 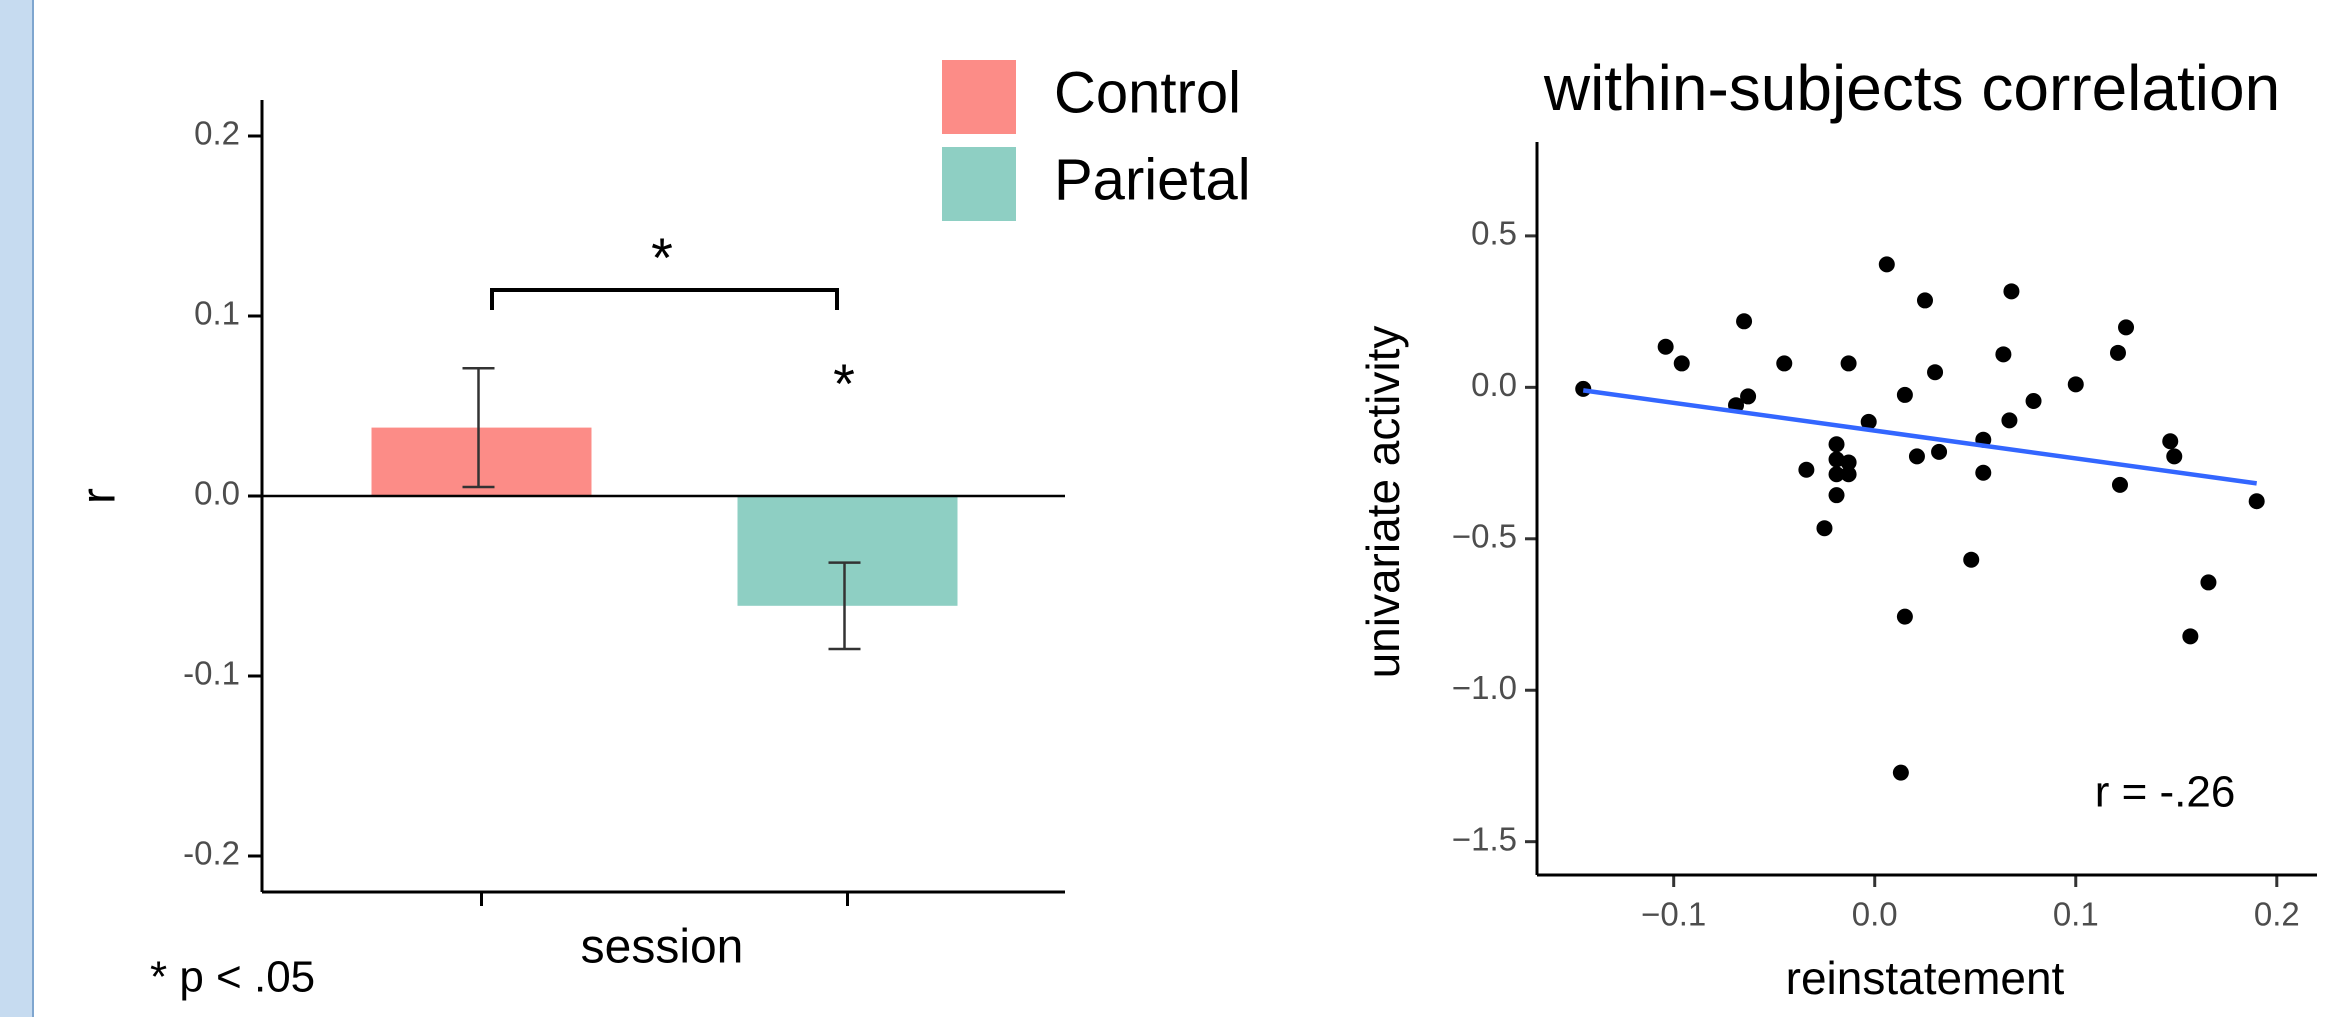 I want to click on y-tick-label: −1.5, so click(x=1484, y=838).